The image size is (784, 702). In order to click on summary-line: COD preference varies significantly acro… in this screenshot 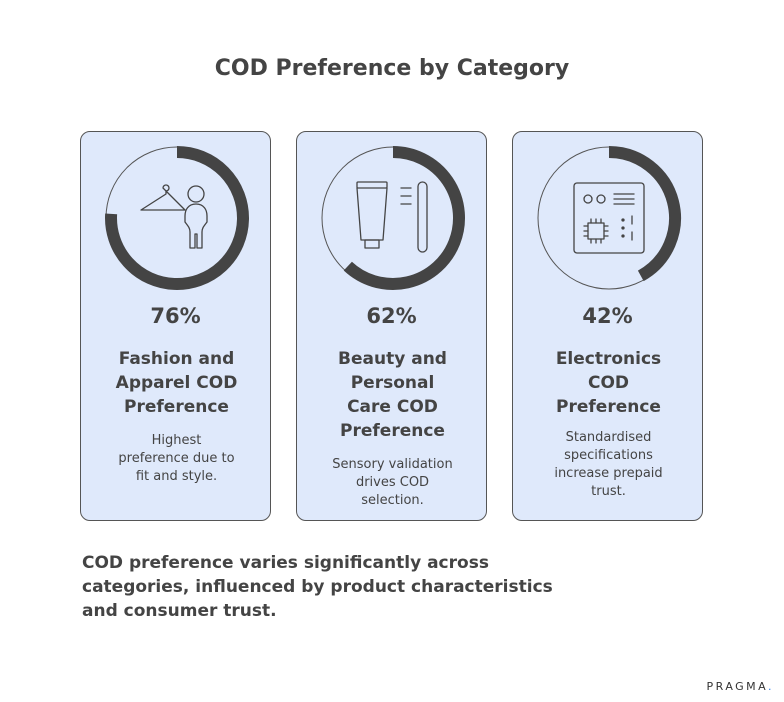, I will do `click(285, 563)`.